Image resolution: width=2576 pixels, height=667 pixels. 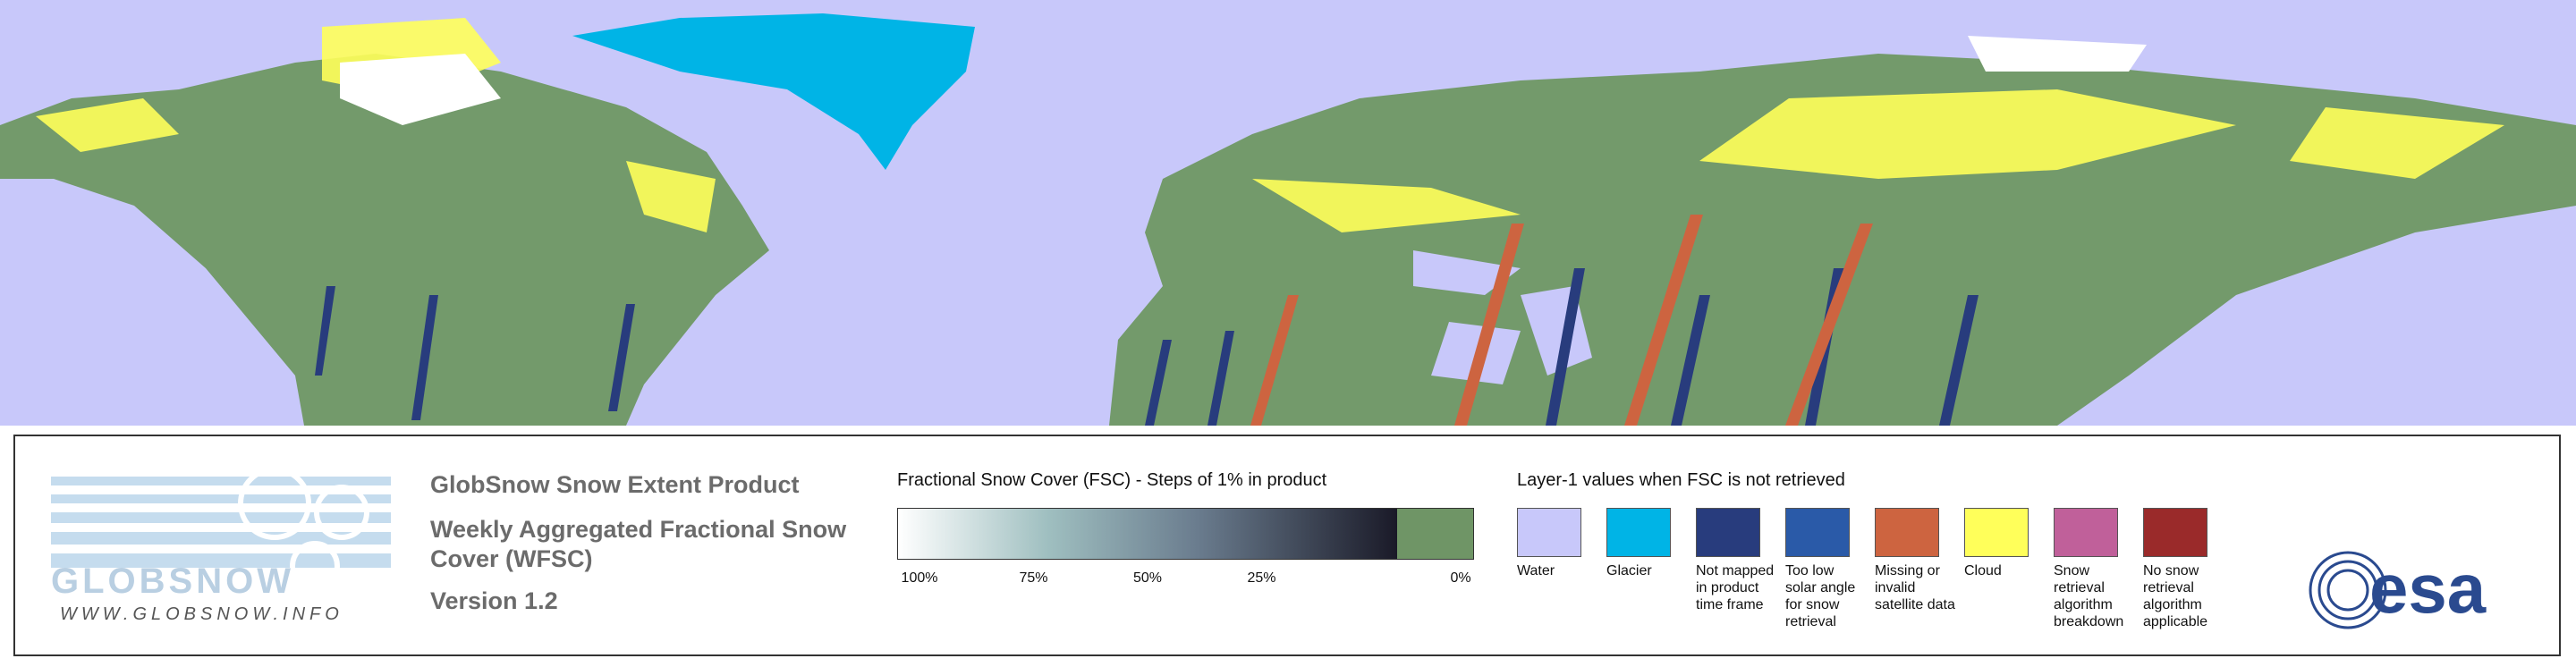 I want to click on esa-logo: esa, so click(x=2398, y=589).